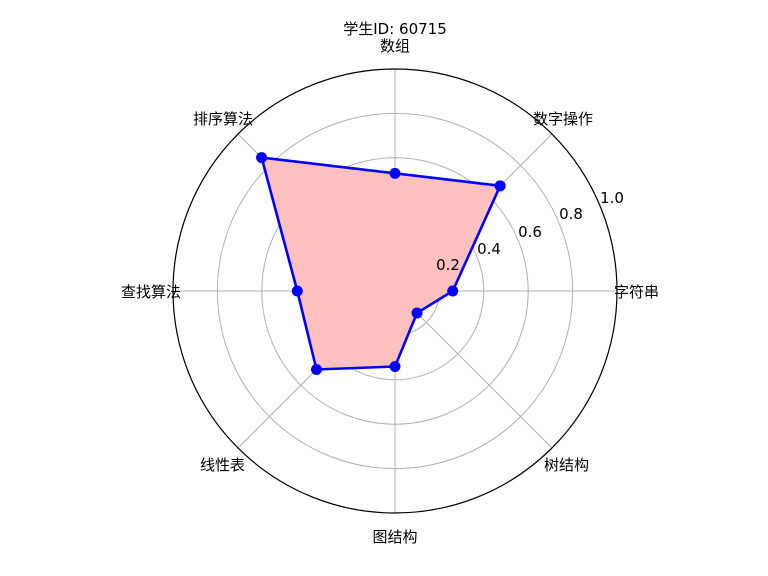 This screenshot has height=576, width=768. Describe the element at coordinates (222, 465) in the screenshot. I see `category-label: 线性表` at that location.